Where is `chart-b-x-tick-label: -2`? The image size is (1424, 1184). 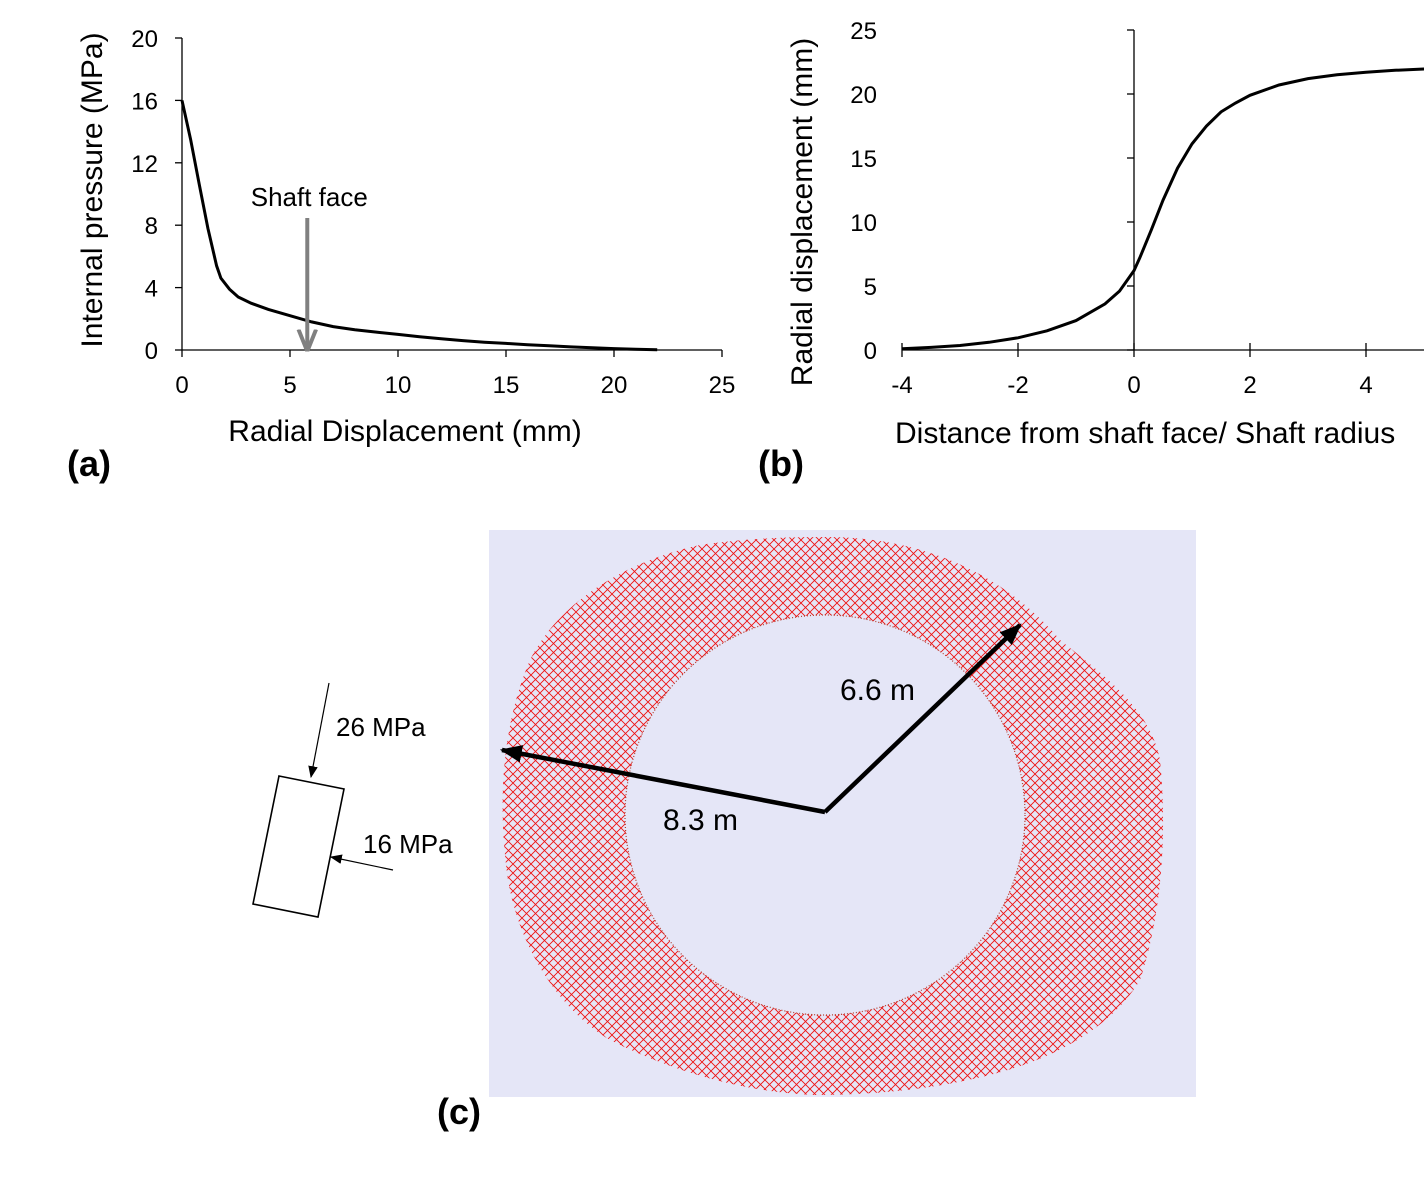
chart-b-x-tick-label: -2 is located at coordinates (1017, 385).